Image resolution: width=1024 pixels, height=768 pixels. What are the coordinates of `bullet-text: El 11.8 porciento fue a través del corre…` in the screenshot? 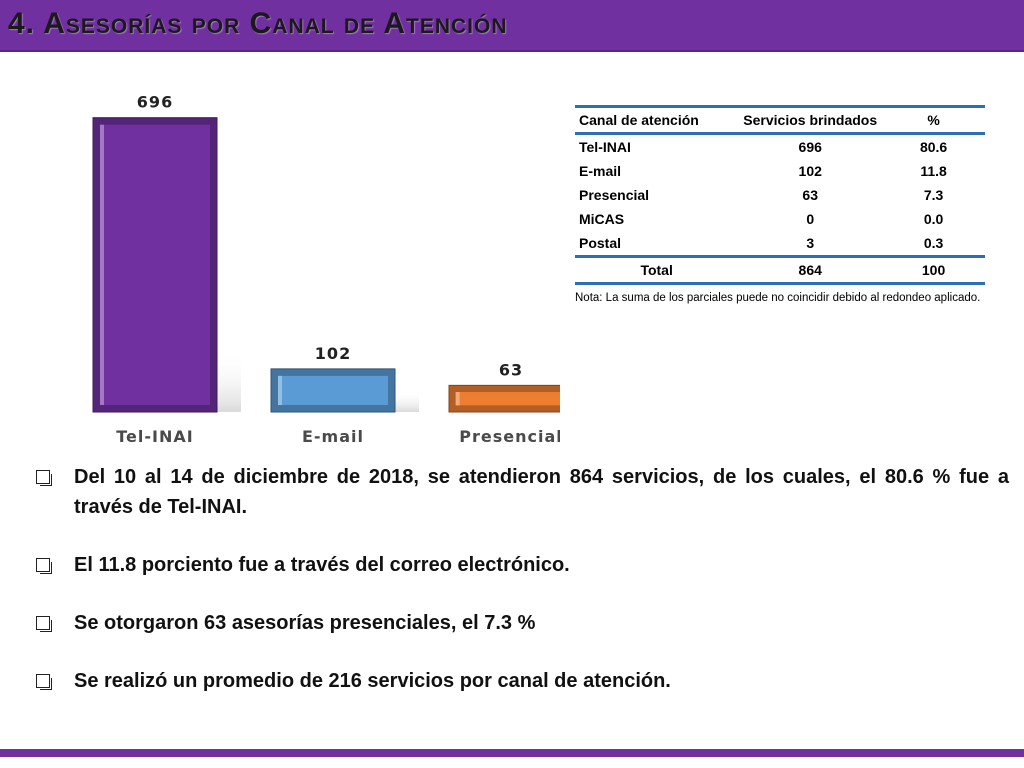 It's located at (322, 565).